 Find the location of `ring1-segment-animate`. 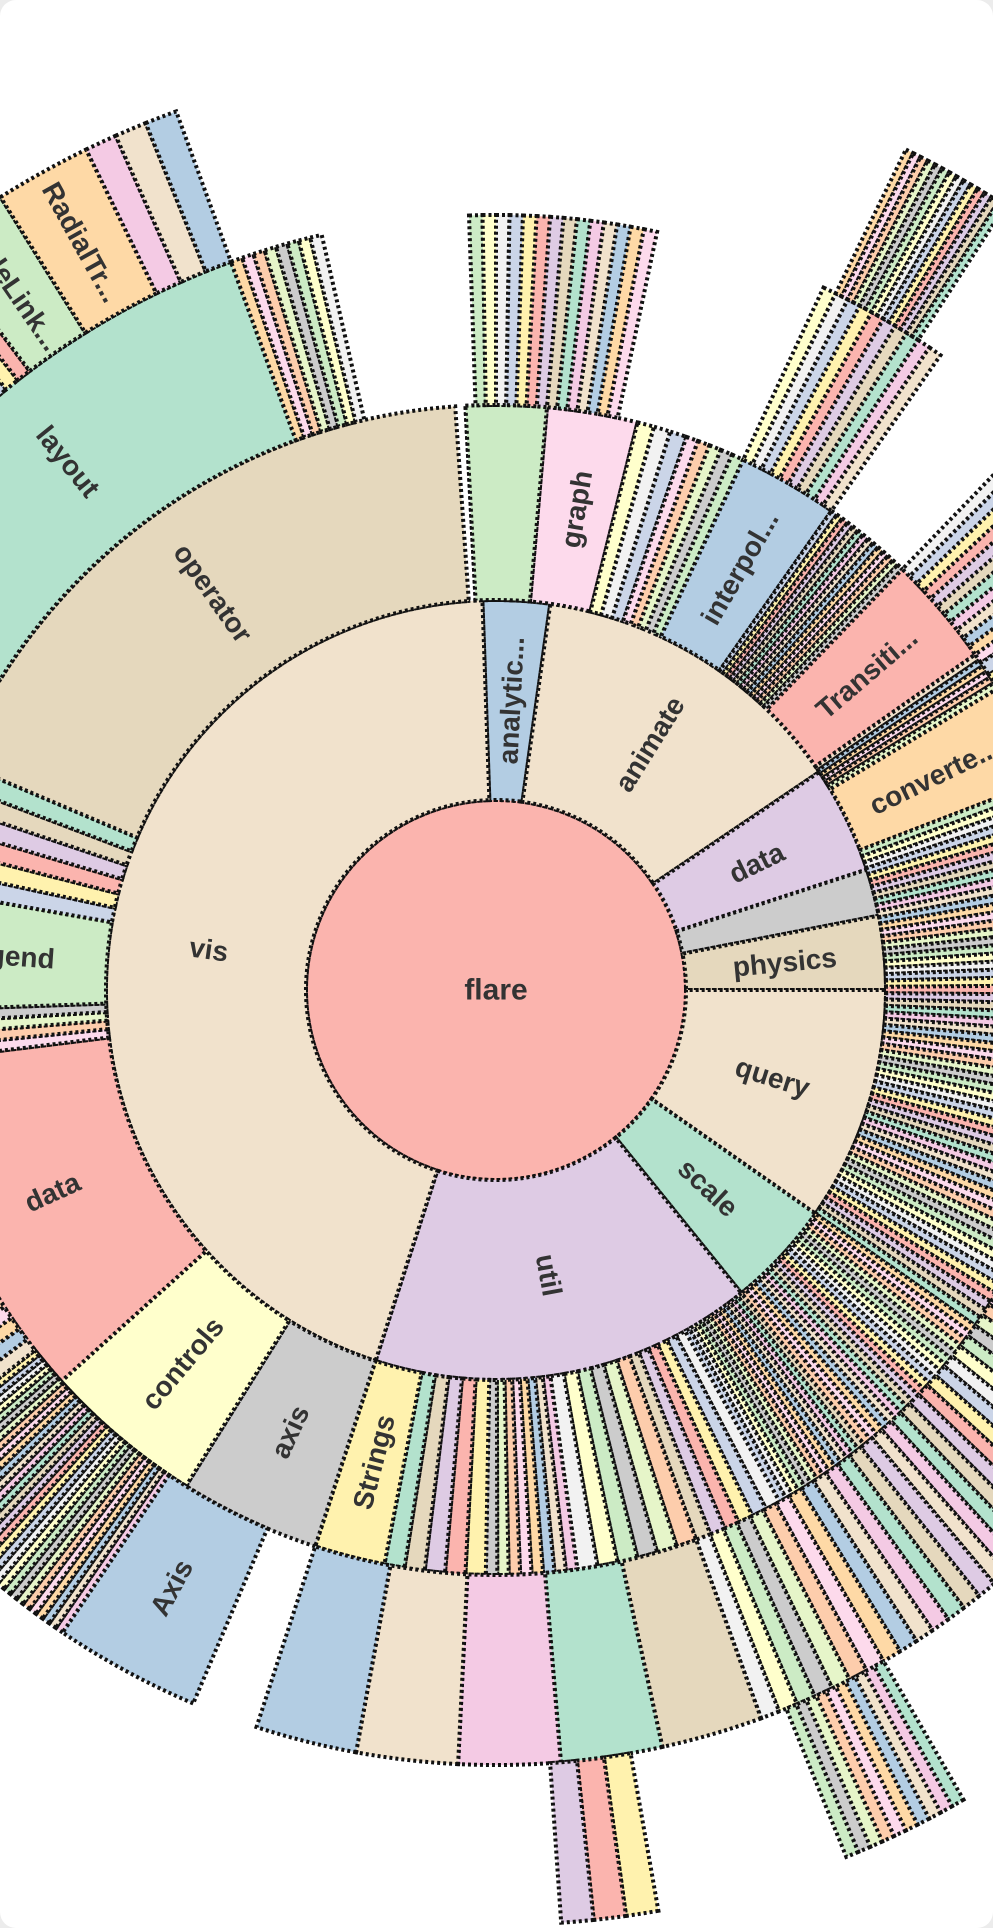

ring1-segment-animate is located at coordinates (671, 744).